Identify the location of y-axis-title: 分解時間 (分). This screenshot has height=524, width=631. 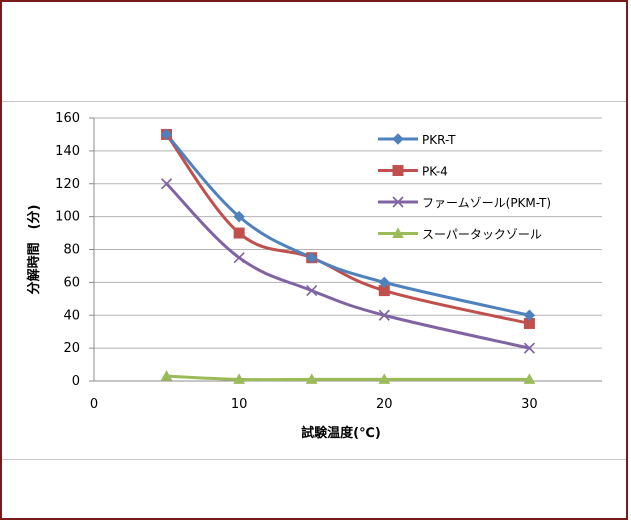
(34, 250).